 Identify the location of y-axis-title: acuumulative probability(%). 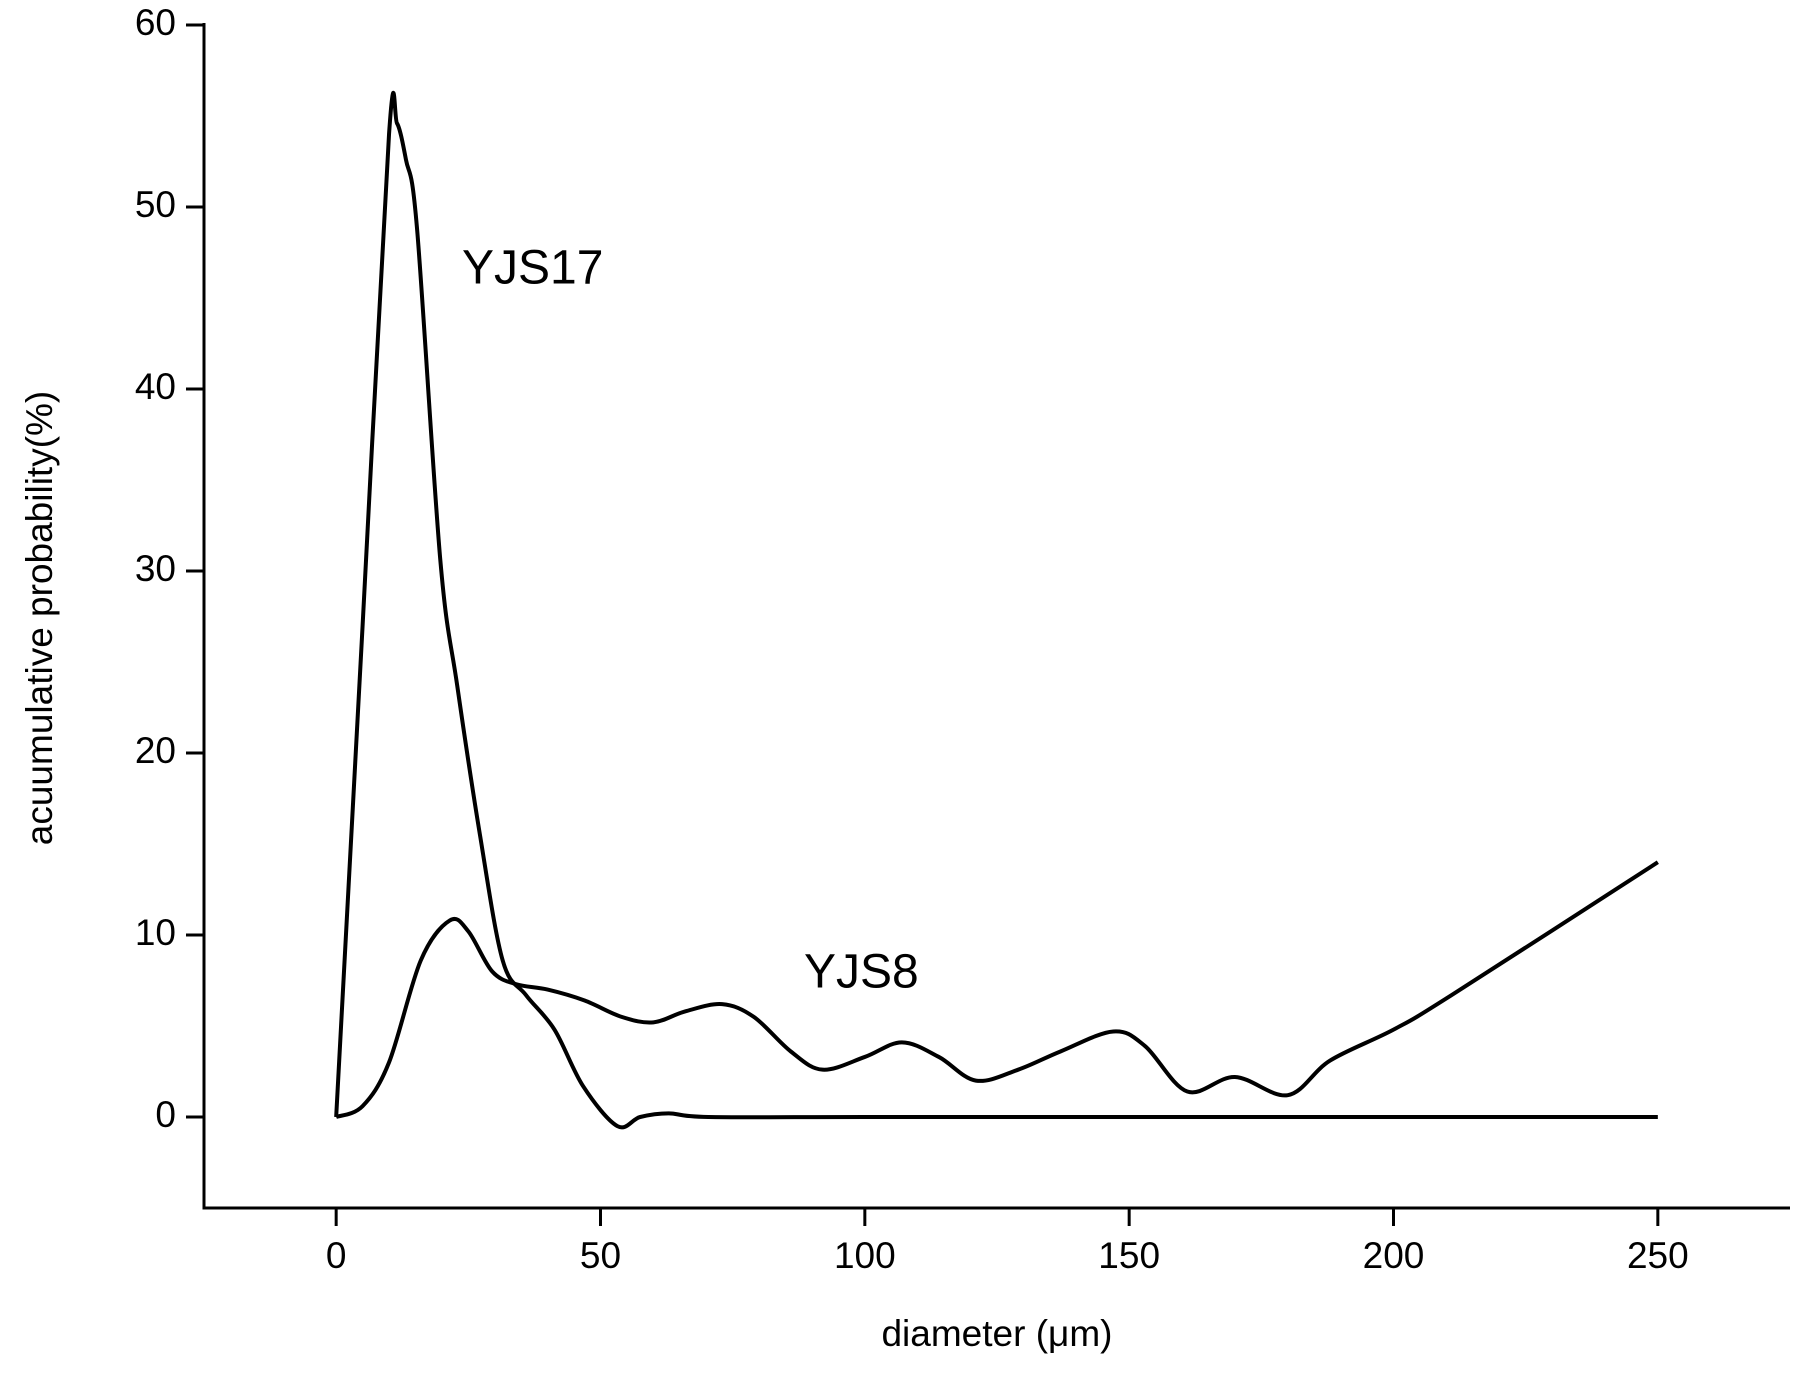
(39, 618).